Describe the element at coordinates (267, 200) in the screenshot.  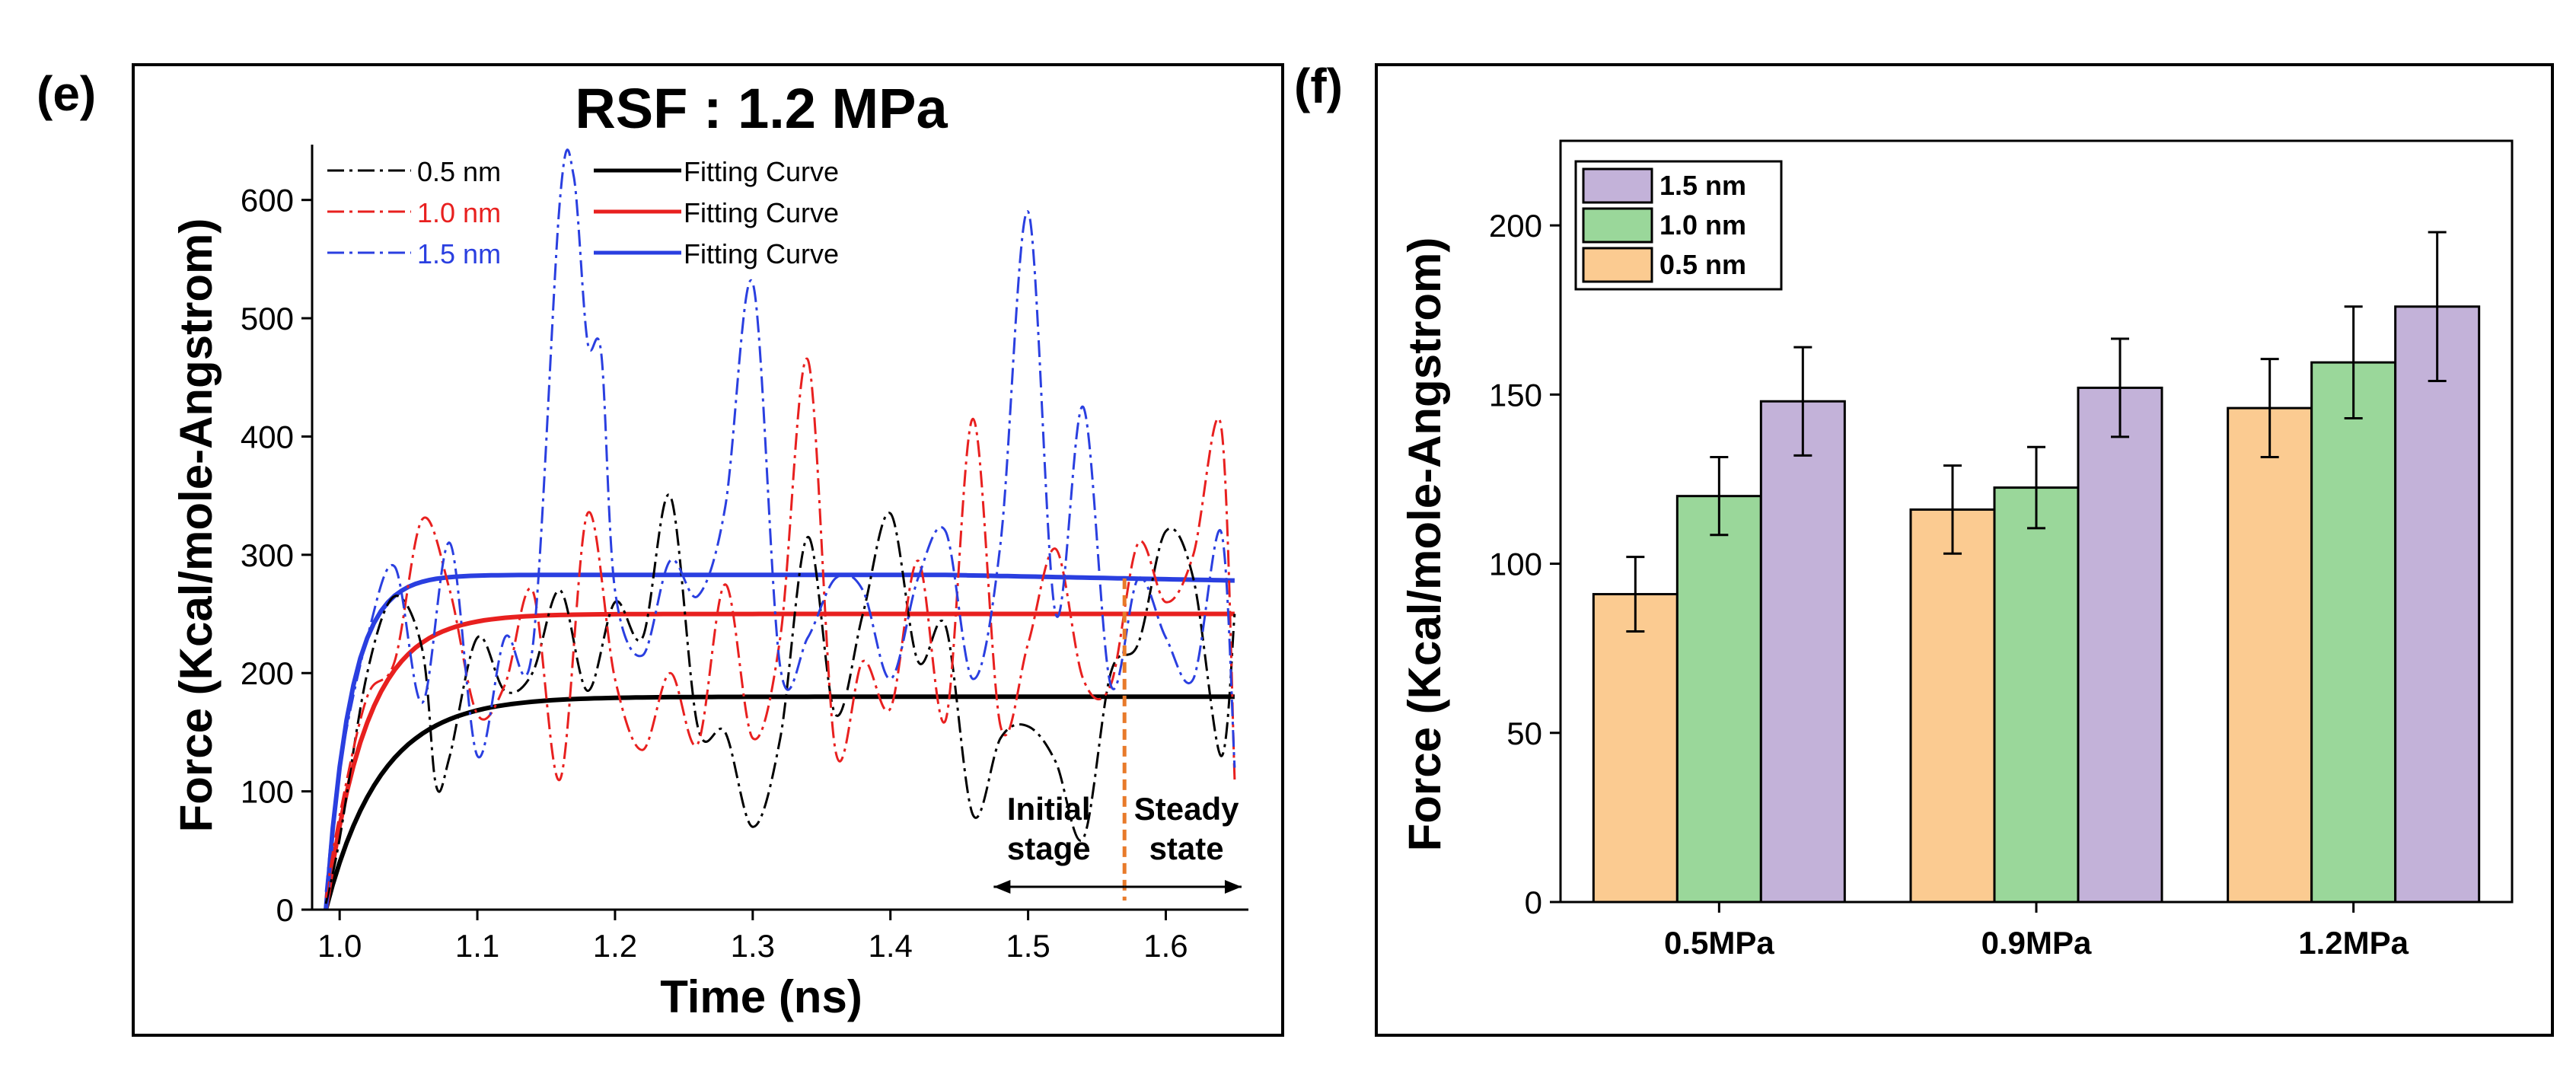
I see `chart-e-y-tick-label: 600` at that location.